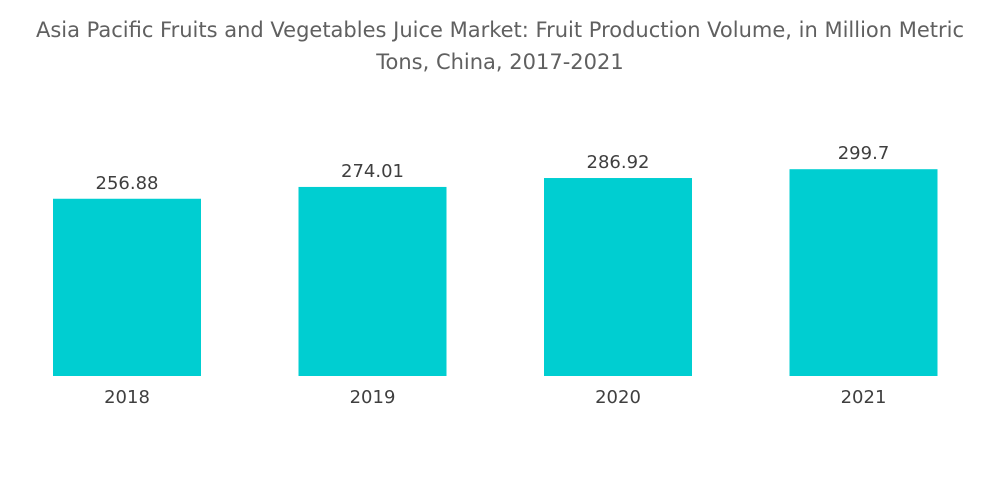  What do you see at coordinates (372, 171) in the screenshot?
I see `value-label-2019: 274.01` at bounding box center [372, 171].